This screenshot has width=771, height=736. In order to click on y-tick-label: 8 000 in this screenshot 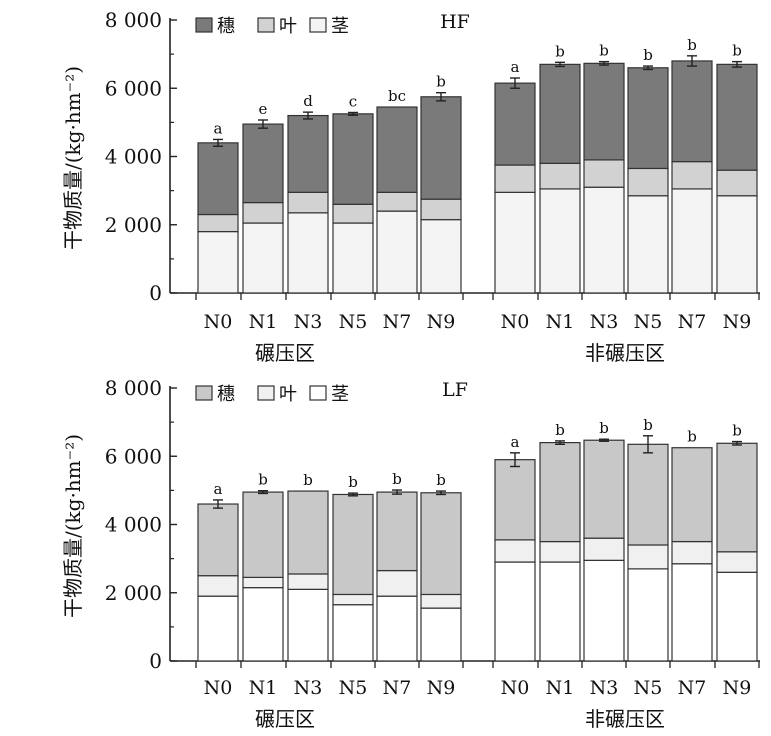, I will do `click(133, 388)`.